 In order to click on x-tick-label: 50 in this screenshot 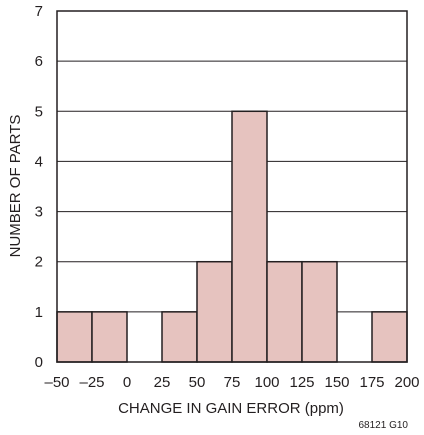, I will do `click(197, 382)`.